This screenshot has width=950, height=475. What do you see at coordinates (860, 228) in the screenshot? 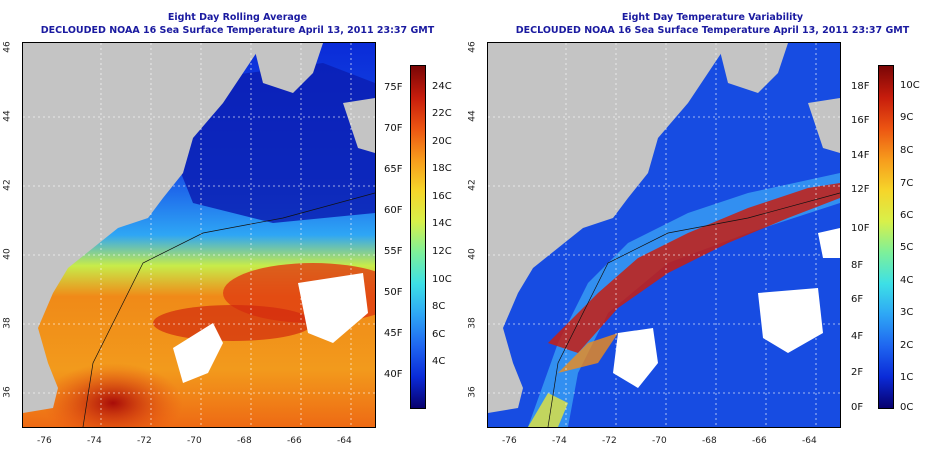
I see `colorbar-f-label: 10F` at bounding box center [860, 228].